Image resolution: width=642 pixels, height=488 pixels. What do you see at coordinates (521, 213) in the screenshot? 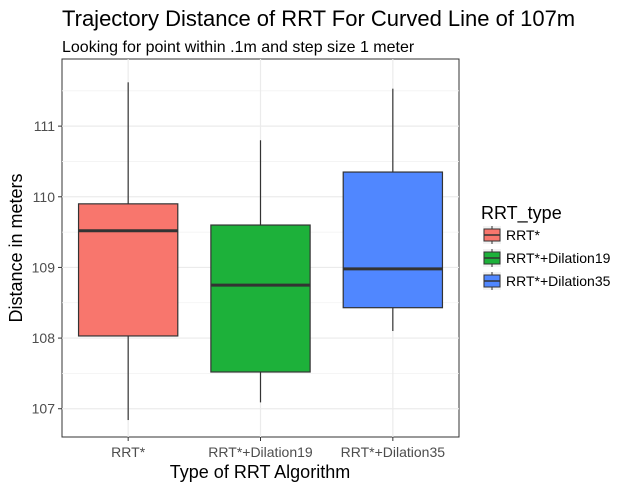
I see `legend-title: RRT_type` at bounding box center [521, 213].